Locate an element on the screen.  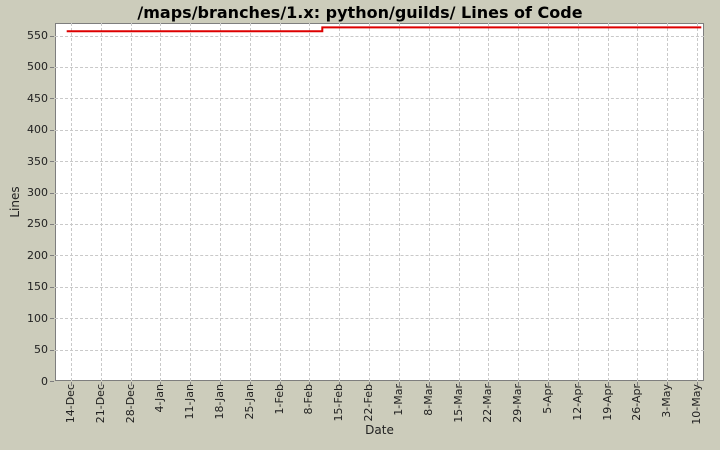
y-axis-title: Lines is located at coordinates (15, 202).